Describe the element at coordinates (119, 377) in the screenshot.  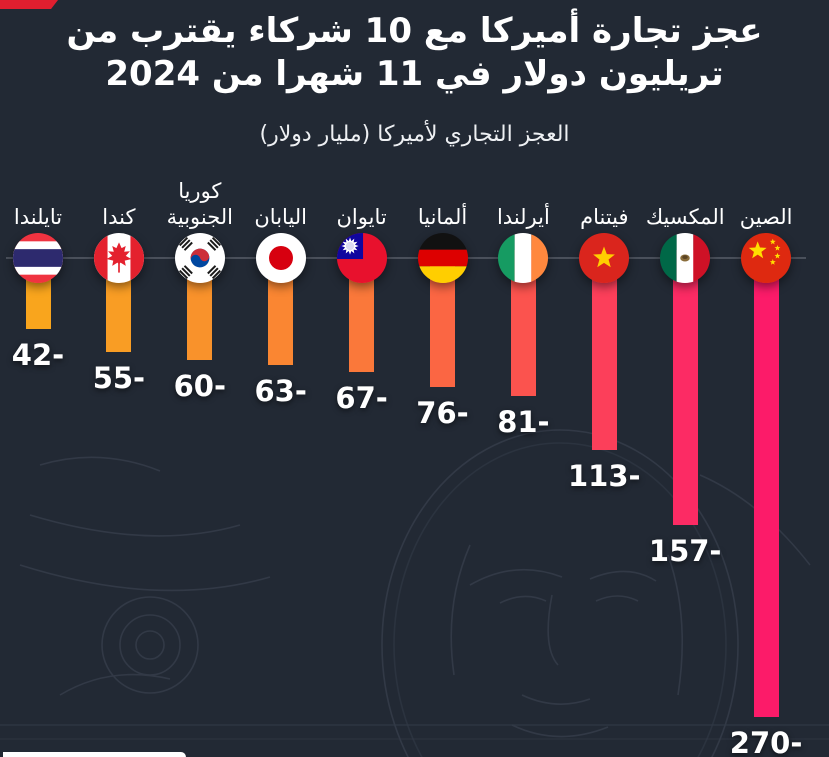
I see `value-label: 55-` at that location.